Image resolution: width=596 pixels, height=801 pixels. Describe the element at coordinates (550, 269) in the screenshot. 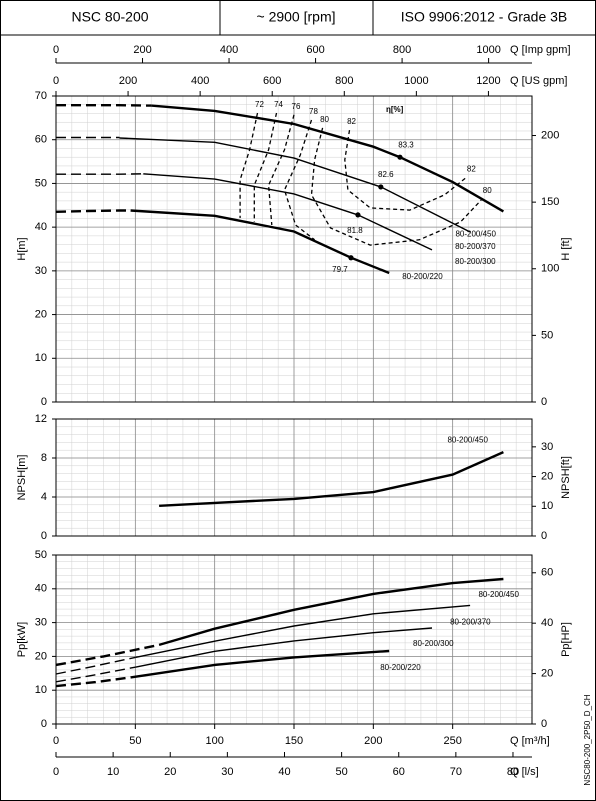

I see `y2-tick-label: 100` at that location.